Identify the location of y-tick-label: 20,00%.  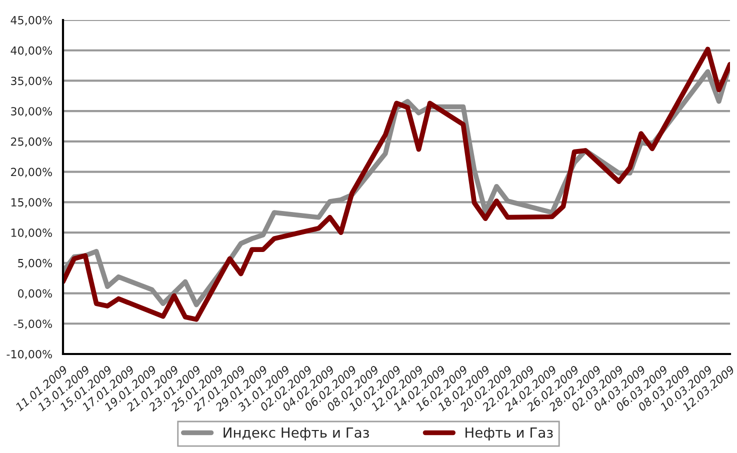
(31, 173).